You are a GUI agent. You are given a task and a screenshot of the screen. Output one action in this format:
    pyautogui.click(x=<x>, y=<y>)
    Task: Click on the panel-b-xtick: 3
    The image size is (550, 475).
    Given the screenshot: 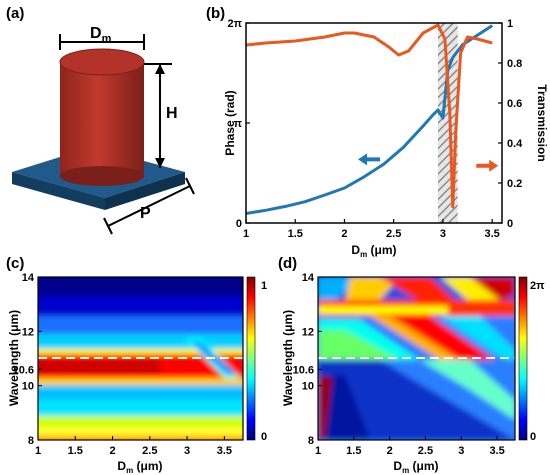 What is the action you would take?
    pyautogui.click(x=443, y=234)
    